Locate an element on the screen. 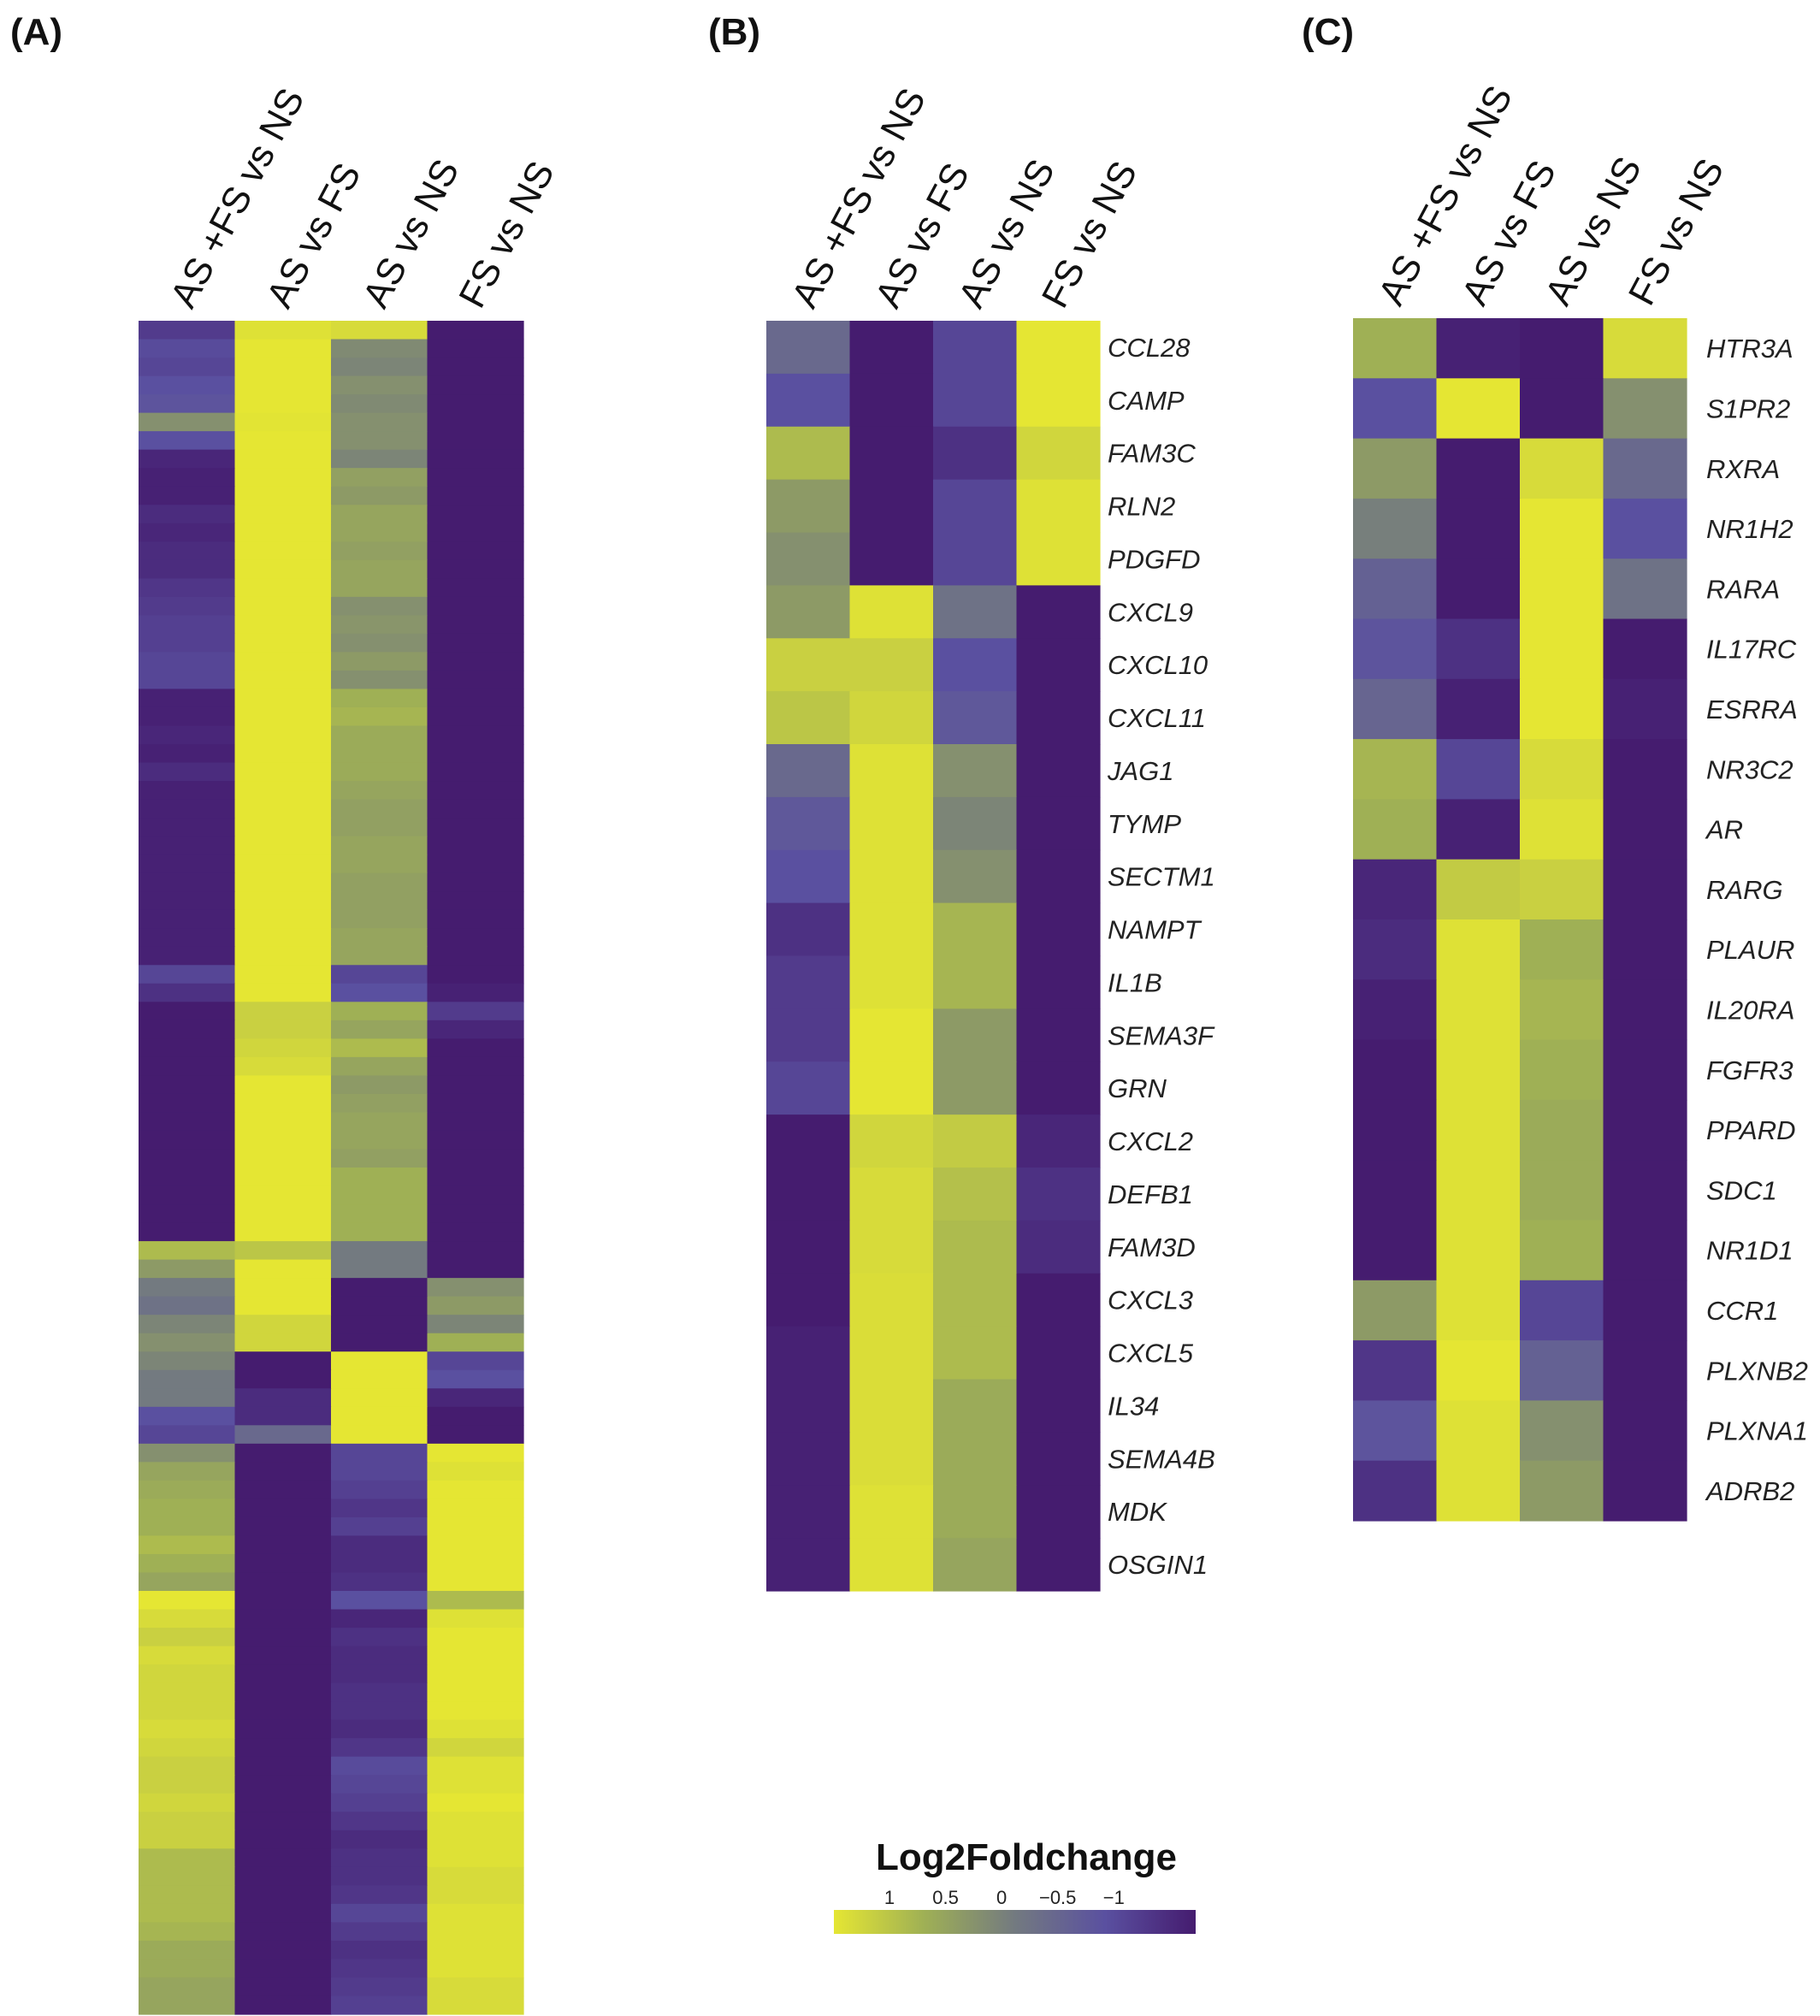 This screenshot has height=2016, width=1820. gene-label: NR1H2 is located at coordinates (1749, 529).